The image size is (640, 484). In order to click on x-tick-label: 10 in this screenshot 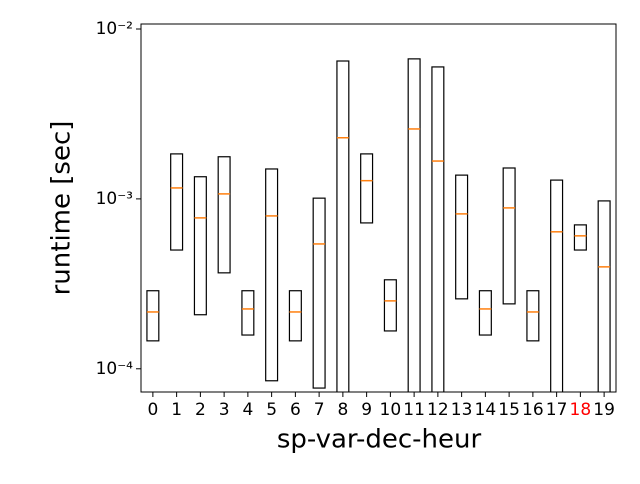, I will do `click(391, 410)`.